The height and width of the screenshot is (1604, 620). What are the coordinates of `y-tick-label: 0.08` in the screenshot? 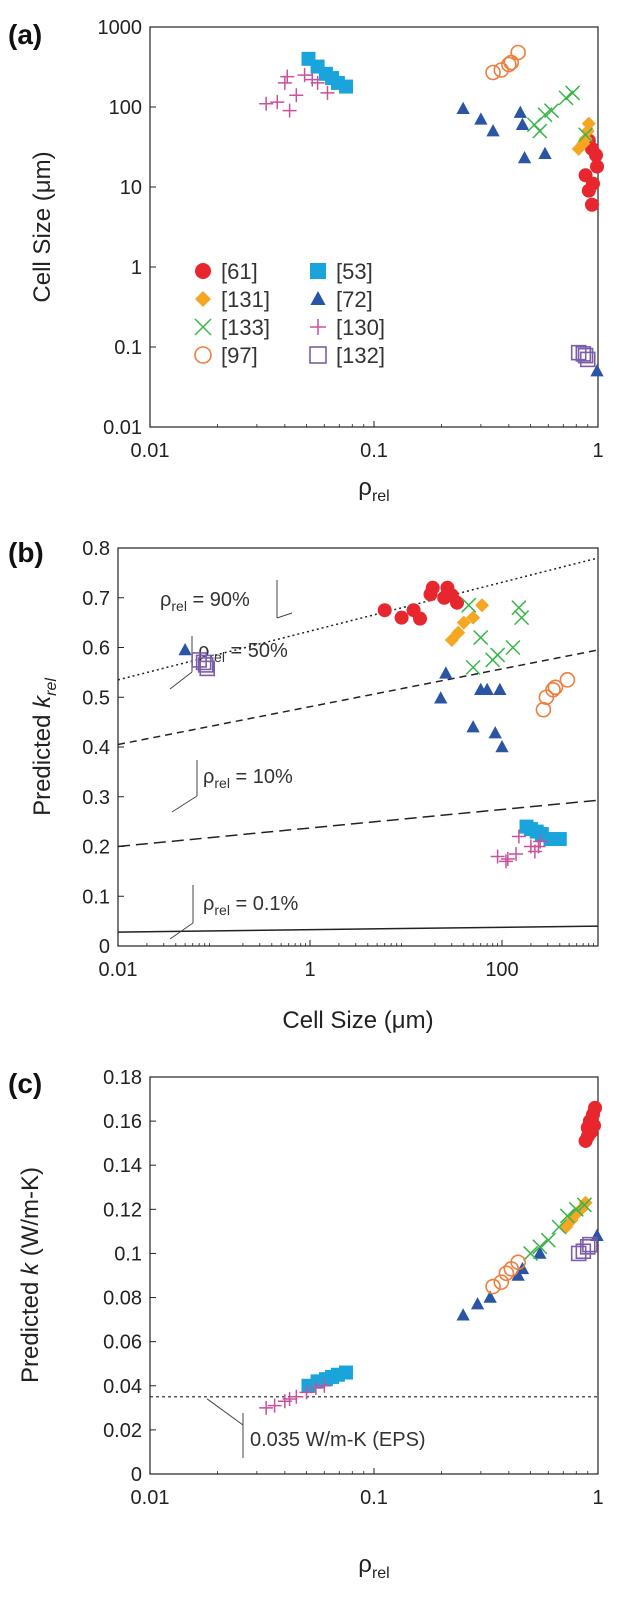 It's located at (122, 1299).